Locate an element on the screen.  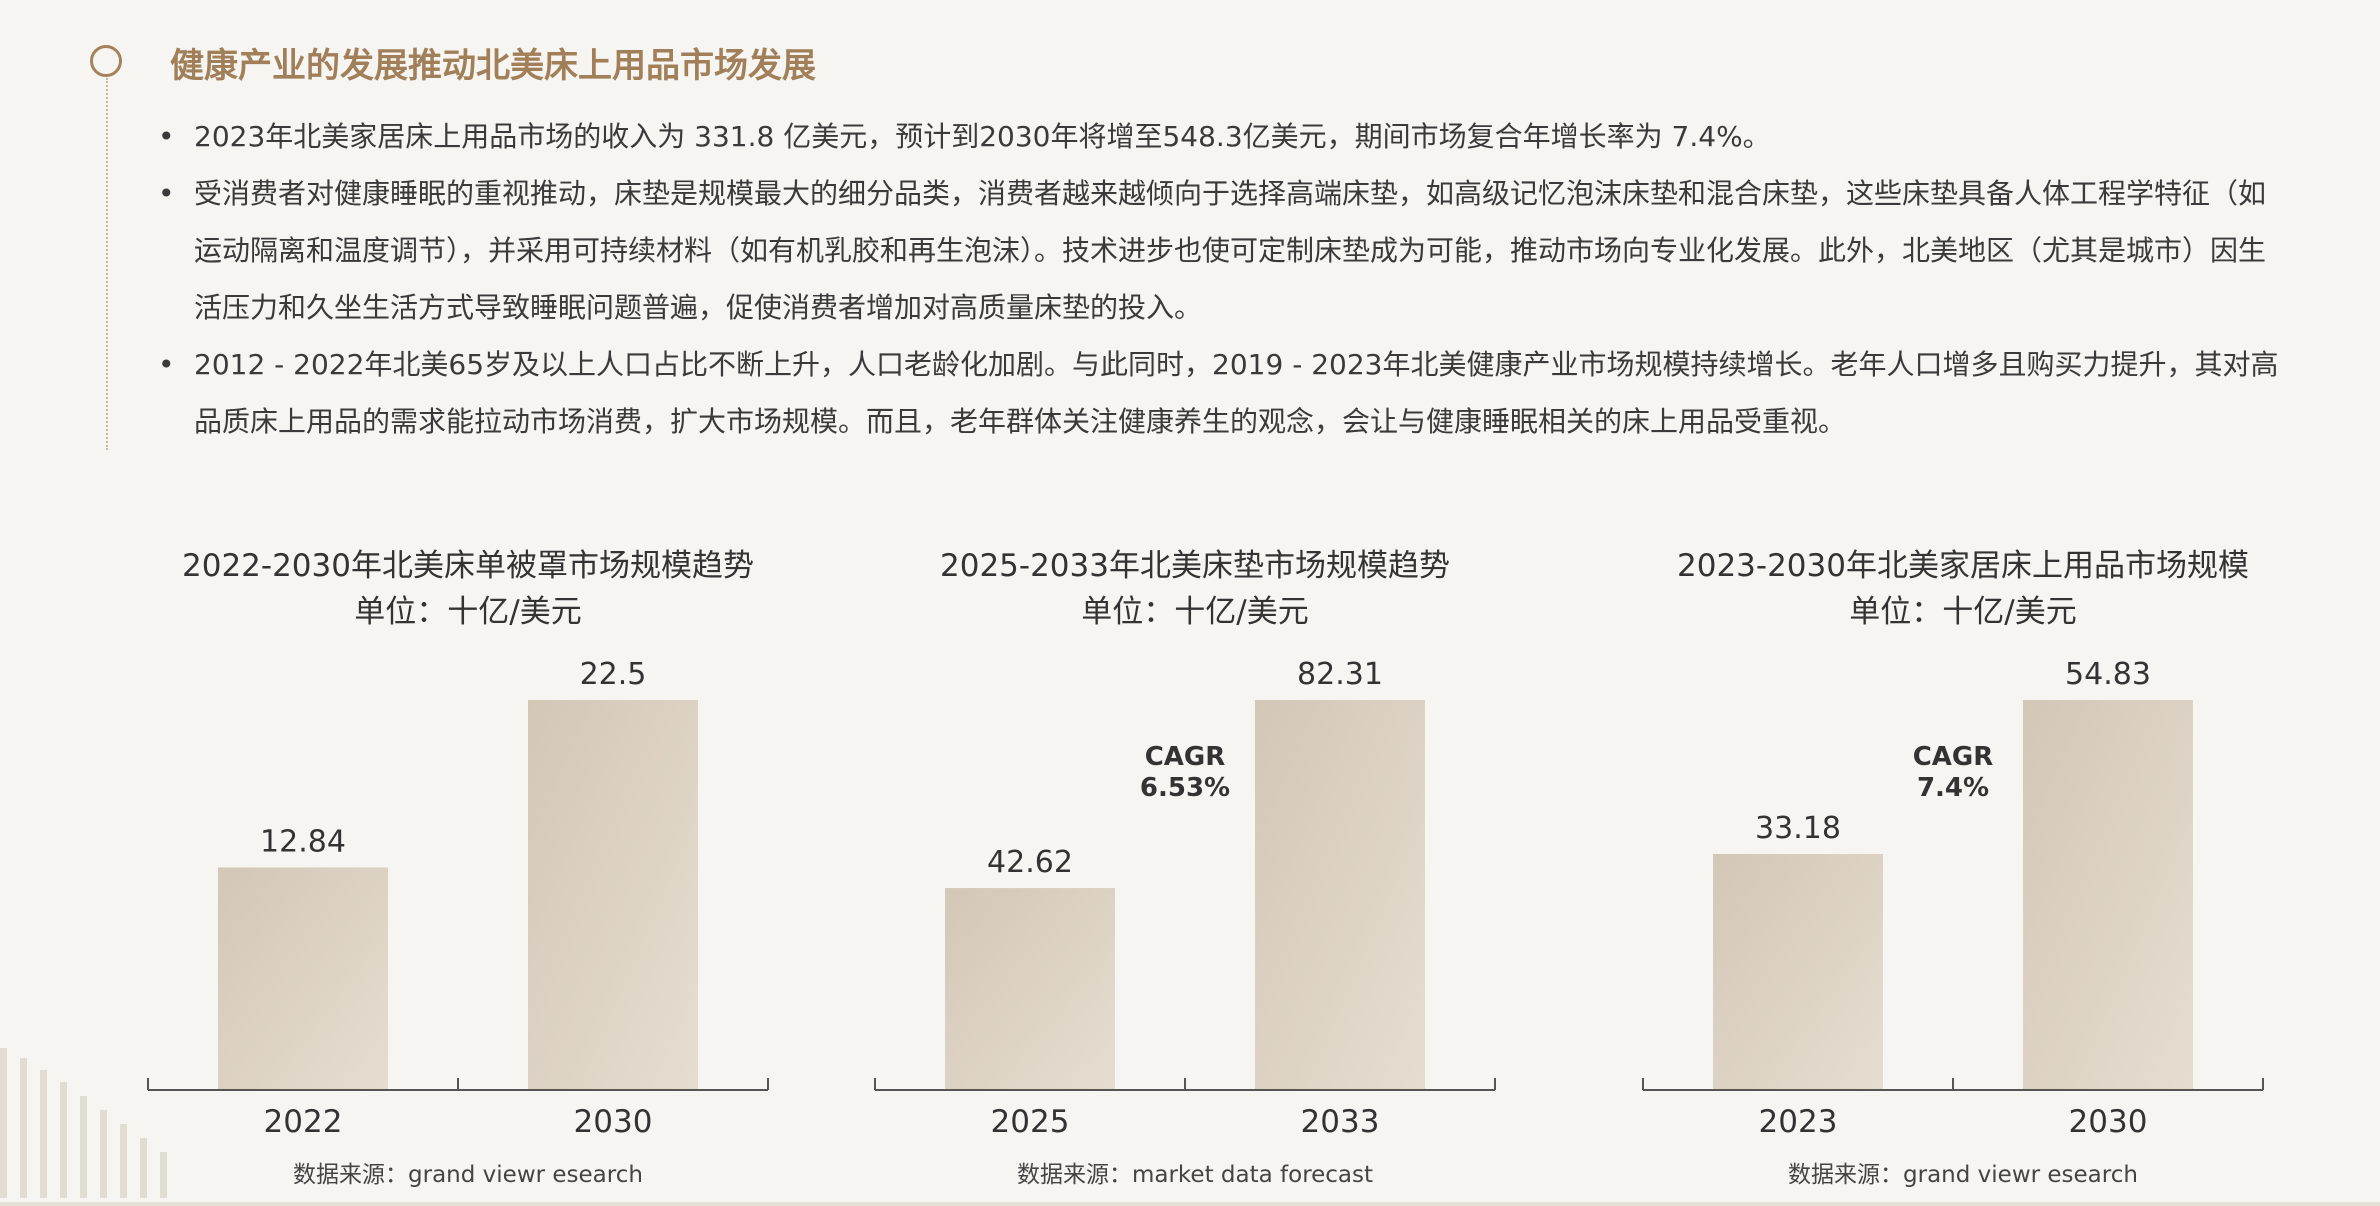
timeline-dotted-line is located at coordinates (107, 264).